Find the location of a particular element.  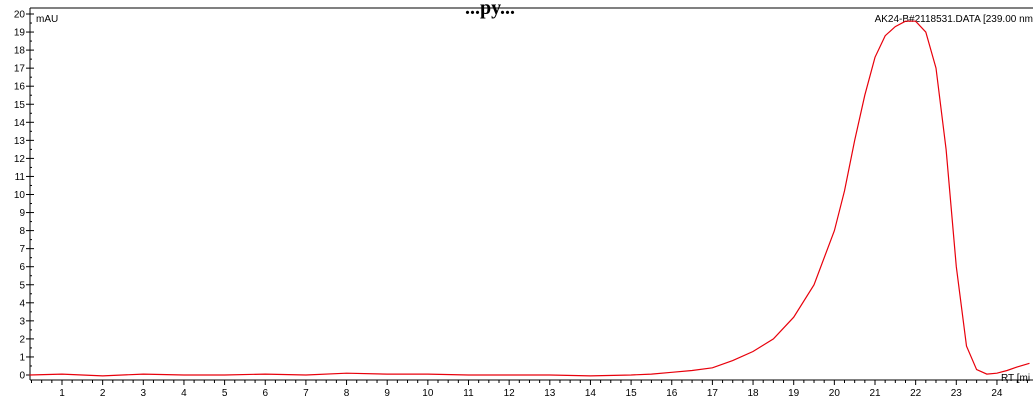

y-tick-label: 2 is located at coordinates (22, 339).